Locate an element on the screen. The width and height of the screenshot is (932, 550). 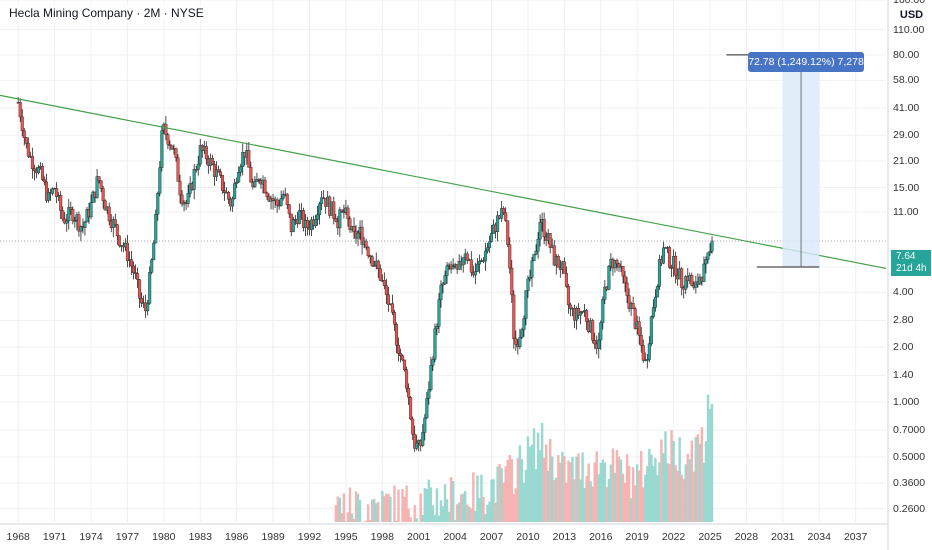
measure-tool-label: 72.78 (1,249.12%) 7,278 is located at coordinates (806, 62).